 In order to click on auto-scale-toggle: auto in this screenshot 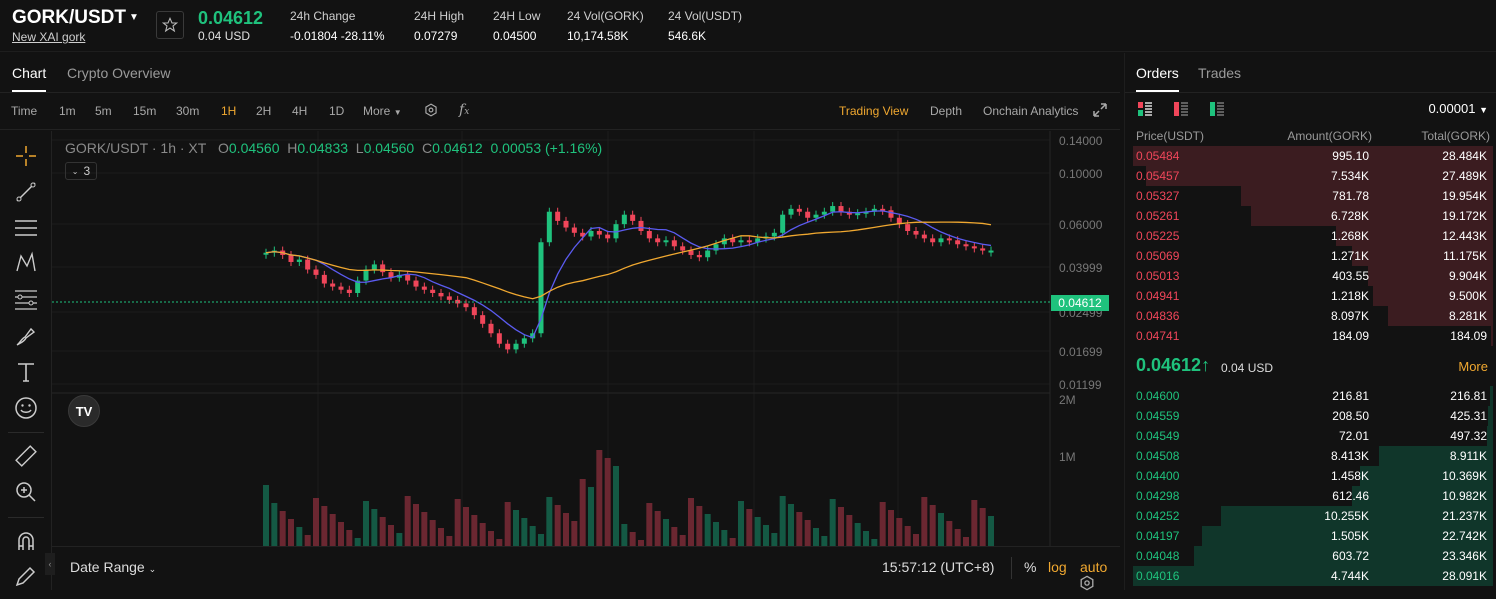, I will do `click(1094, 567)`.